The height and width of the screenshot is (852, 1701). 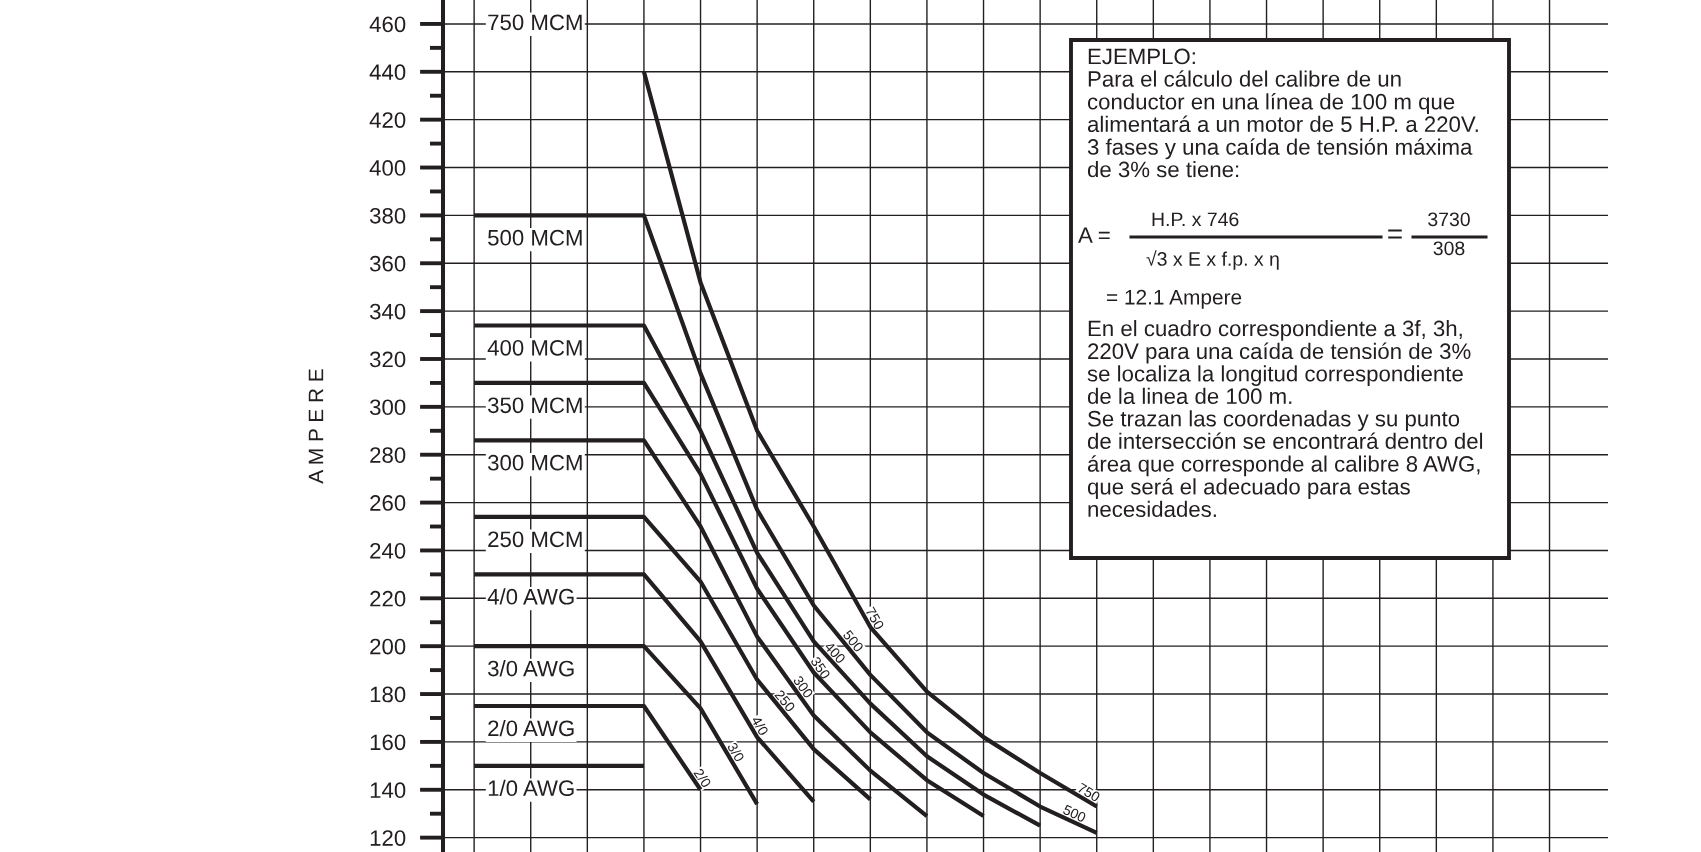 What do you see at coordinates (388, 646) in the screenshot?
I see `y-tick-label: 200` at bounding box center [388, 646].